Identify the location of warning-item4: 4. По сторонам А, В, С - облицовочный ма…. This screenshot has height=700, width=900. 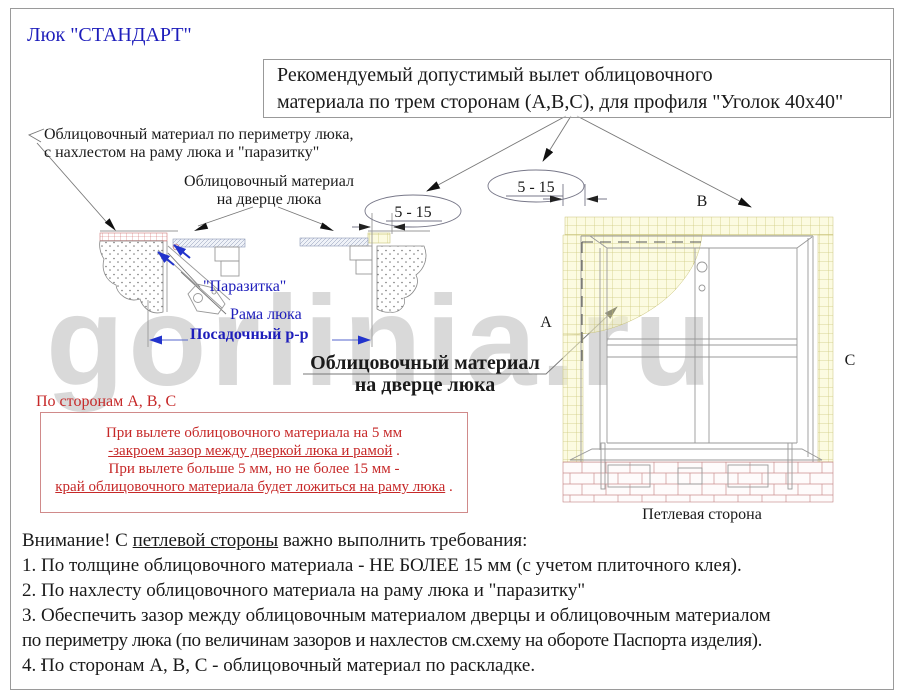
(279, 665).